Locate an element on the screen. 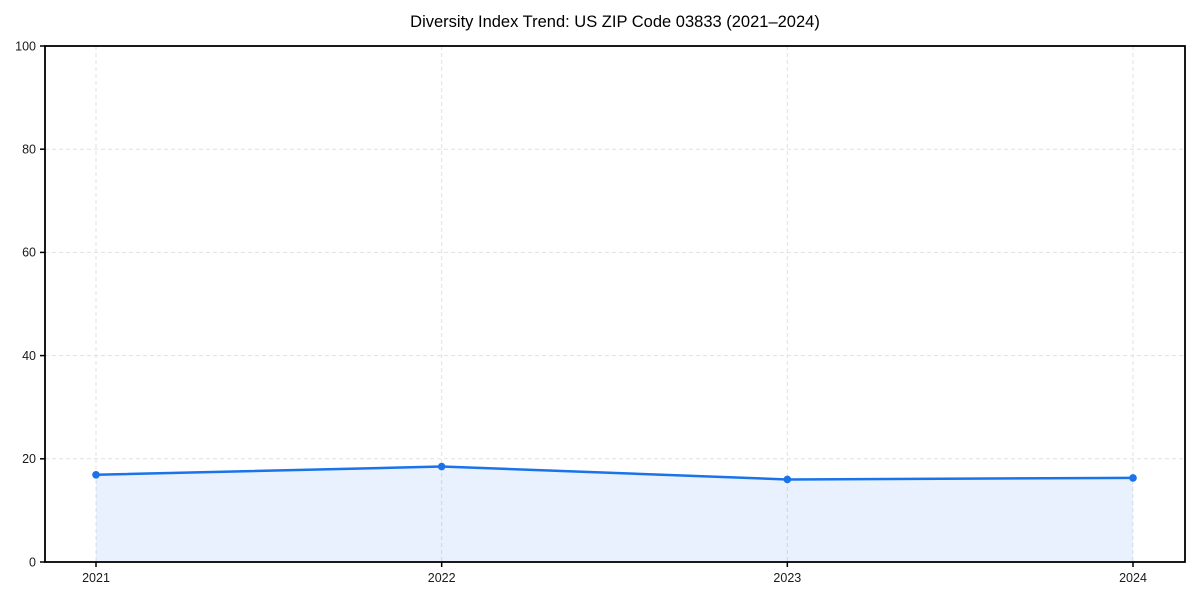 Image resolution: width=1200 pixels, height=600 pixels. y-tick-label: 0 is located at coordinates (32, 562).